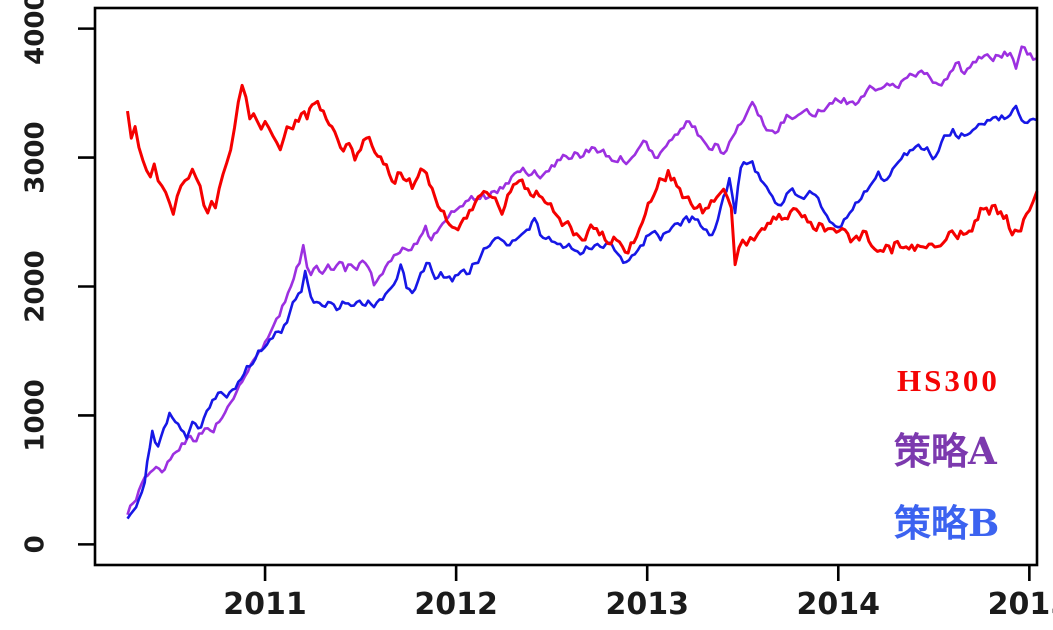 The image size is (1053, 630). What do you see at coordinates (36, 544) in the screenshot?
I see `y-tick-label-0: 0` at bounding box center [36, 544].